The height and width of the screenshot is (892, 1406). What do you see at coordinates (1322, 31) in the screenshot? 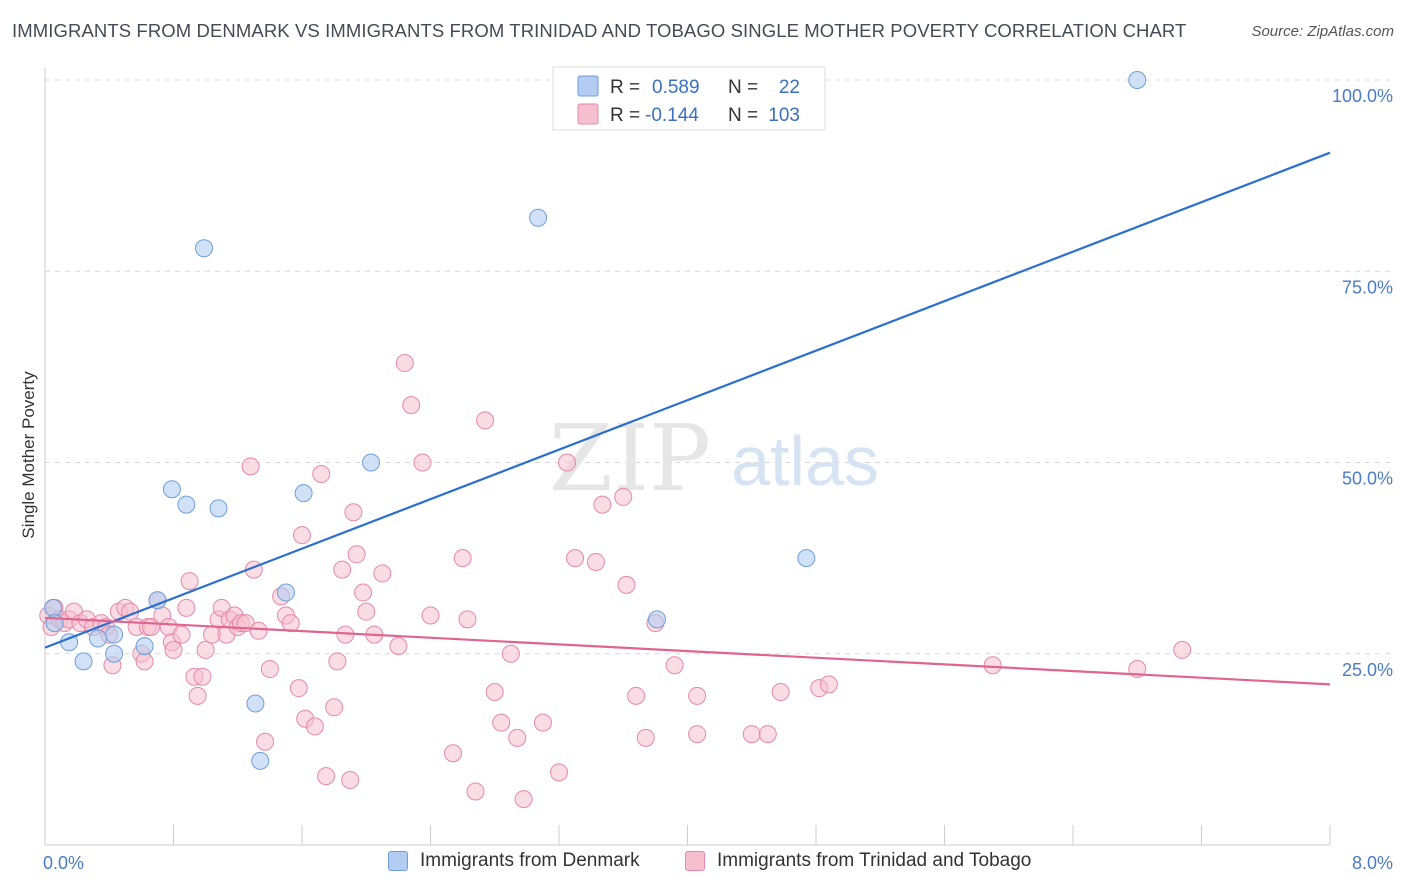
I see `source-label: Source: ZipAtlas.com` at bounding box center [1322, 31].